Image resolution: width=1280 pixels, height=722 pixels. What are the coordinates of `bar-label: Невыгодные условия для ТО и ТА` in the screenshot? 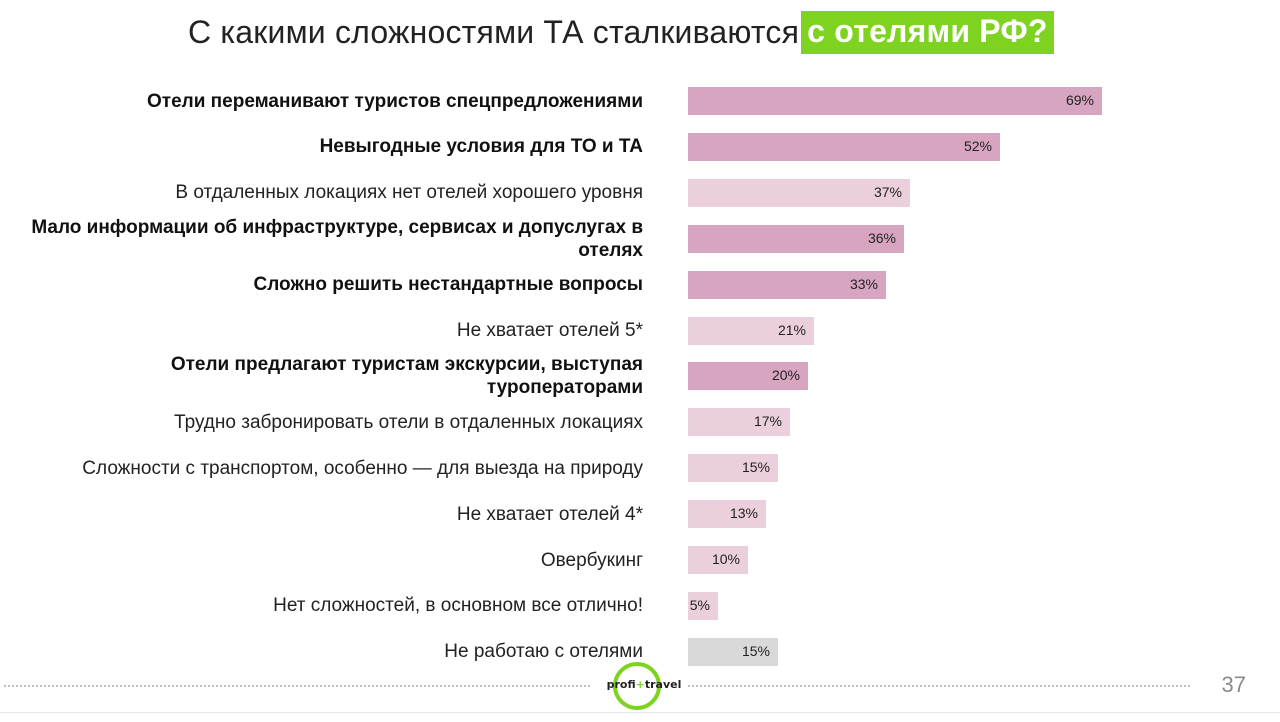 It's located at (481, 147).